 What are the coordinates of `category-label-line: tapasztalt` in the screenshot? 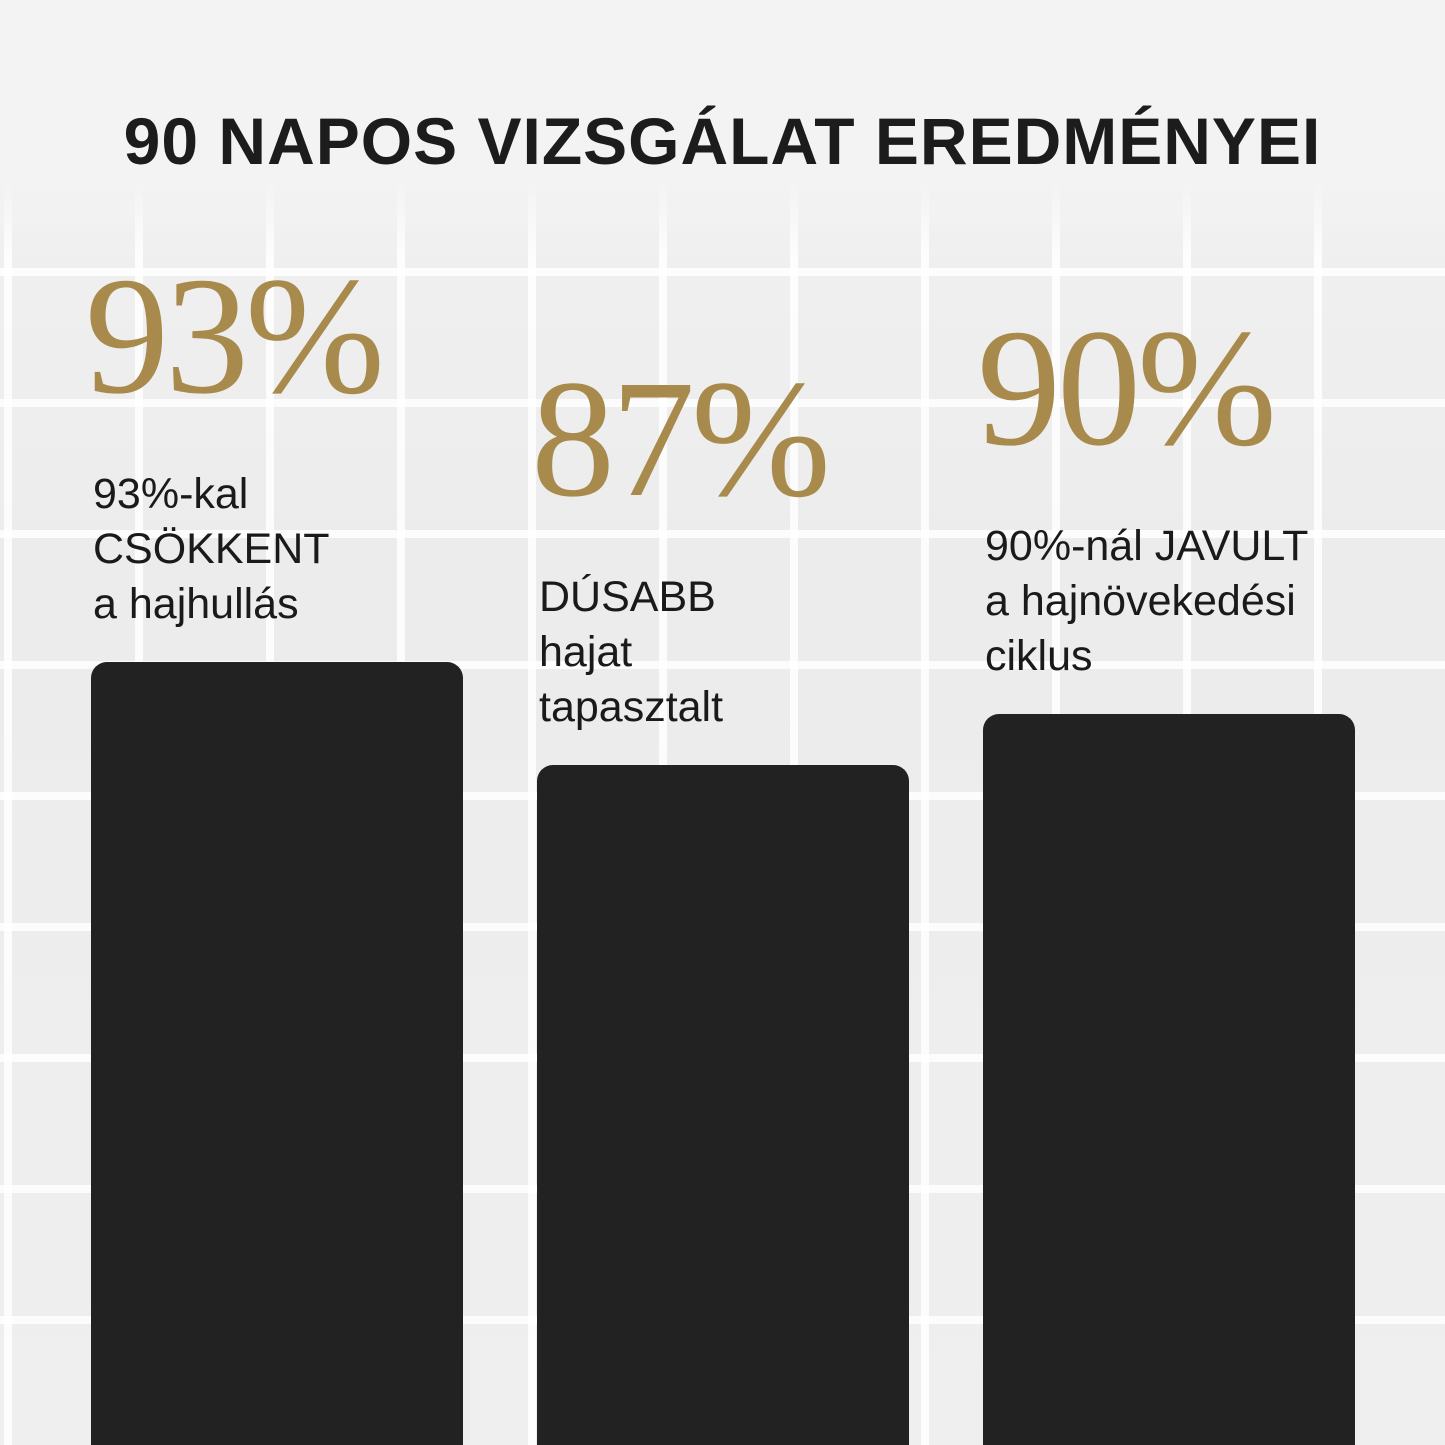 It's located at (631, 707).